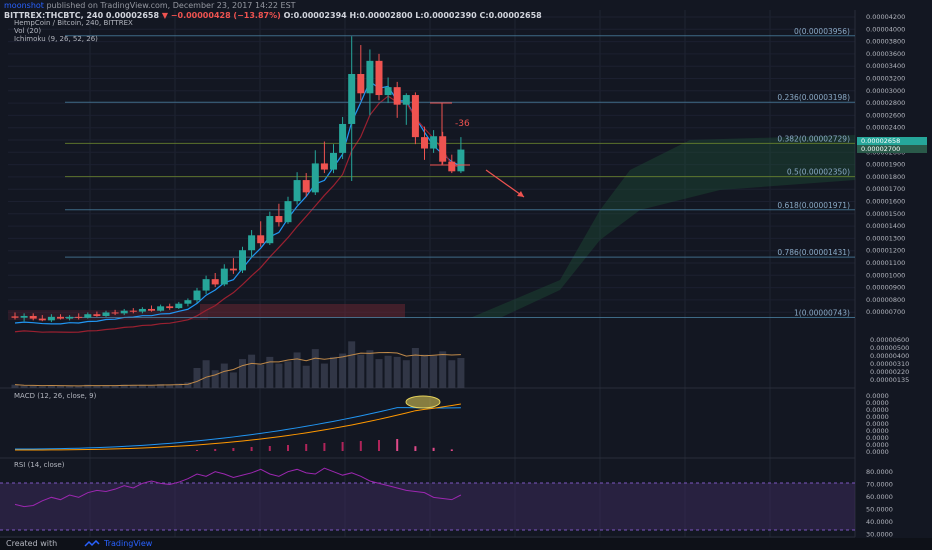  I want to click on volume-tick-label: 0.00000220, so click(889, 372).